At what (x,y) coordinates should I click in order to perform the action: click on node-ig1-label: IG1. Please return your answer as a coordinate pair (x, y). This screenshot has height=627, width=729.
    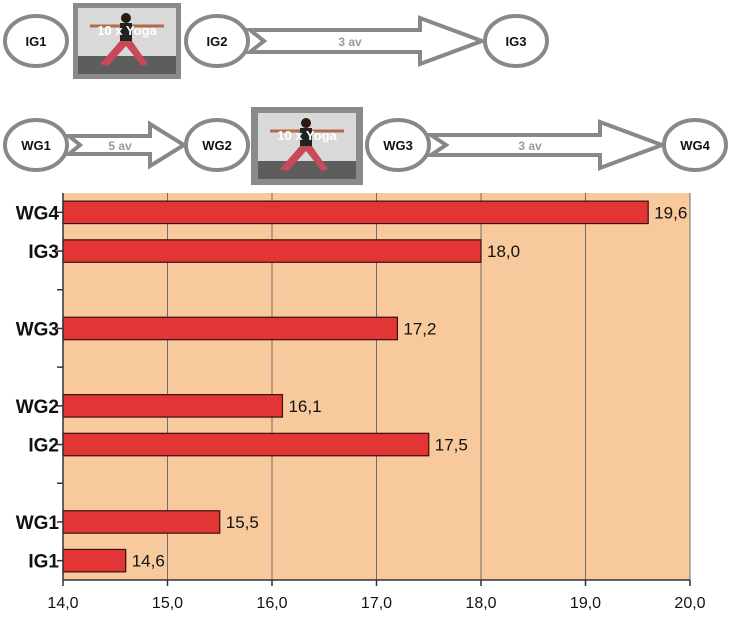
    Looking at the image, I should click on (36, 41).